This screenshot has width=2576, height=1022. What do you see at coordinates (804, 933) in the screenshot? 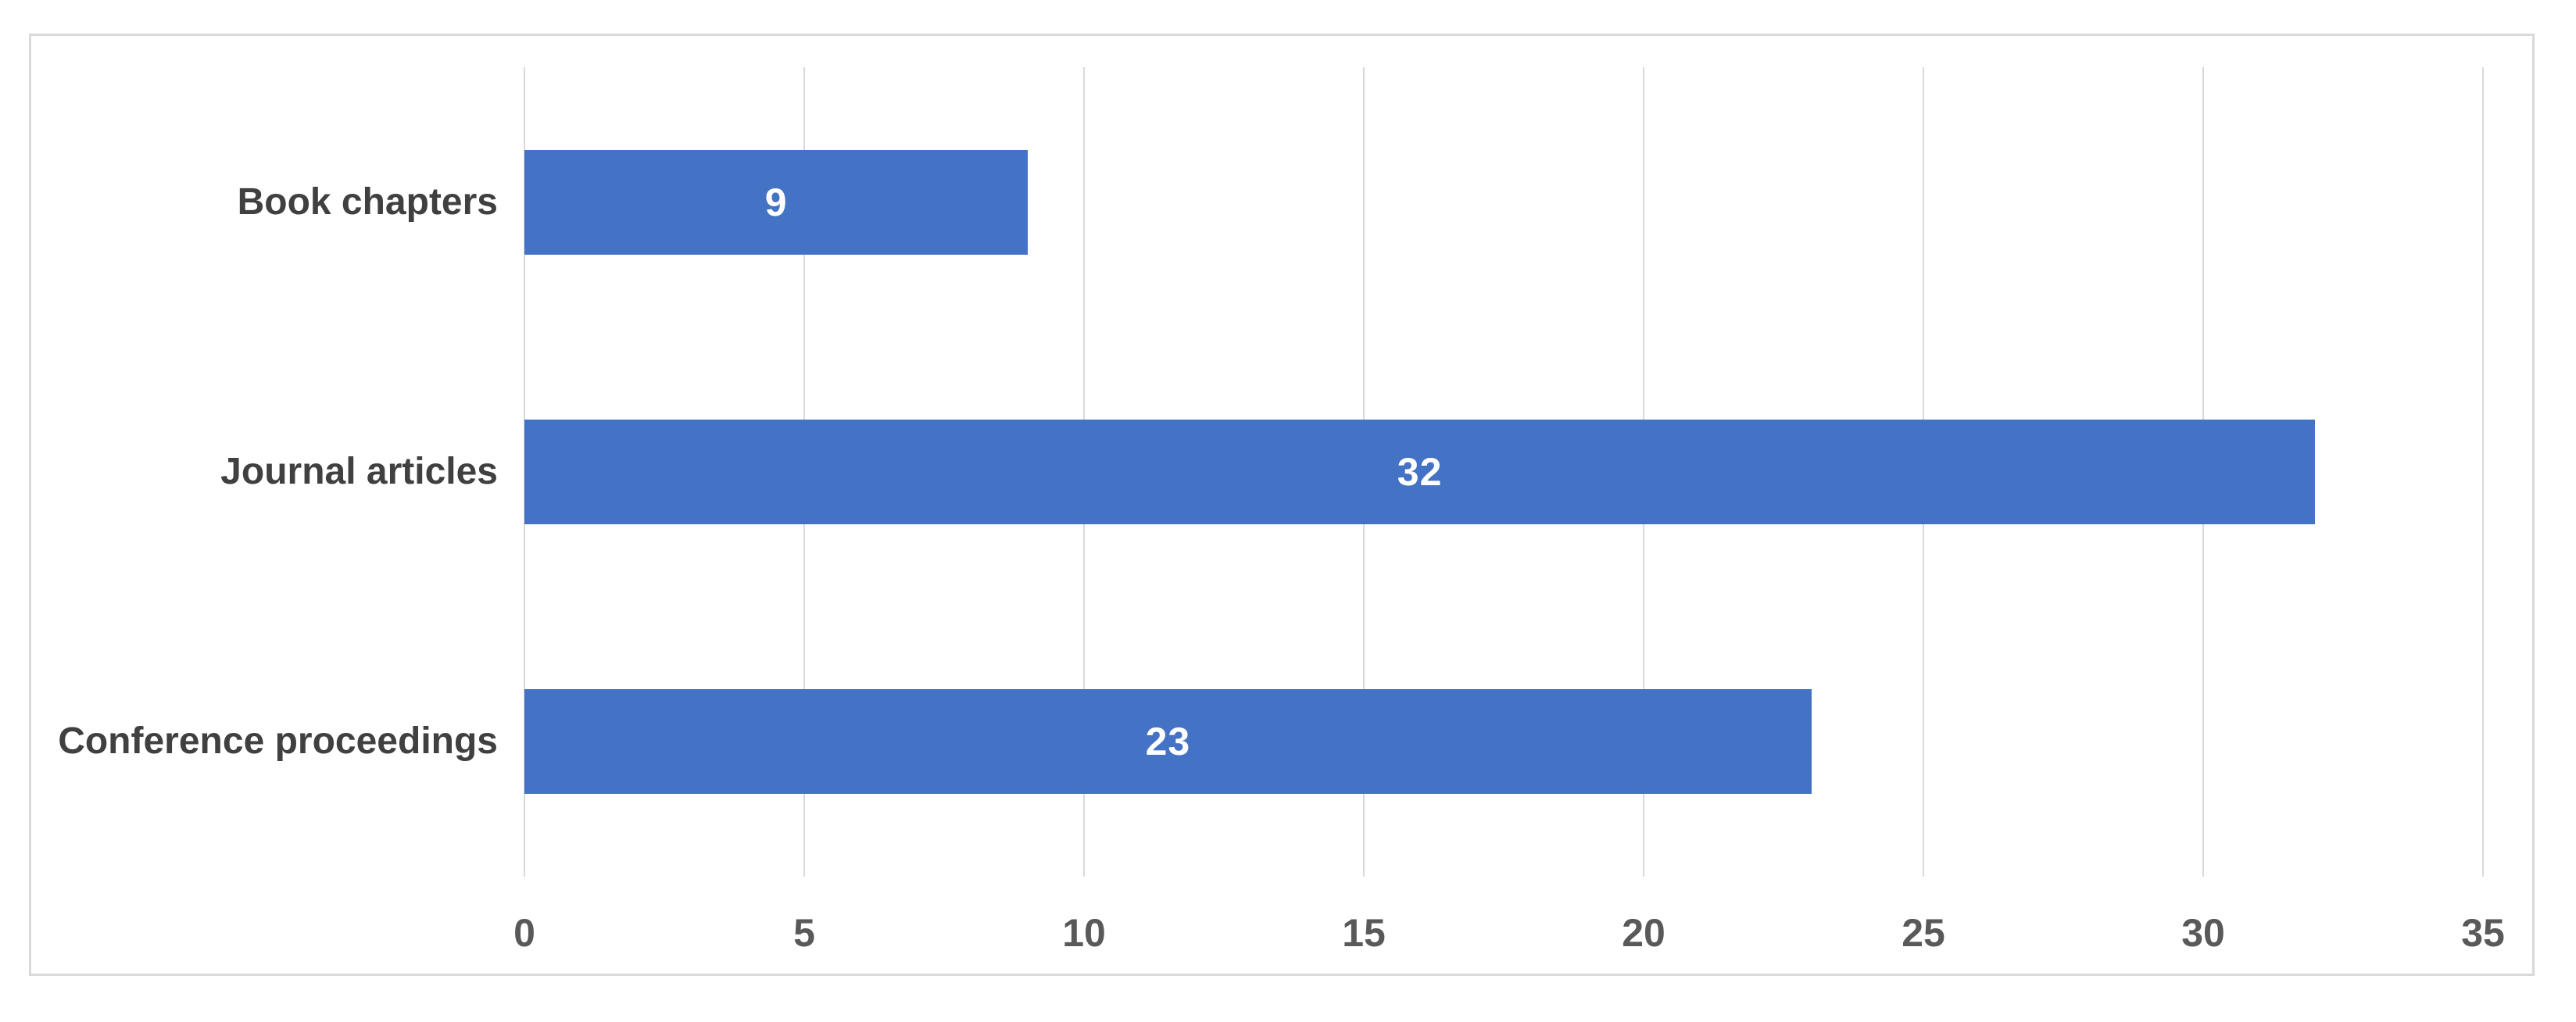
I see `tick-label-5: 5` at bounding box center [804, 933].